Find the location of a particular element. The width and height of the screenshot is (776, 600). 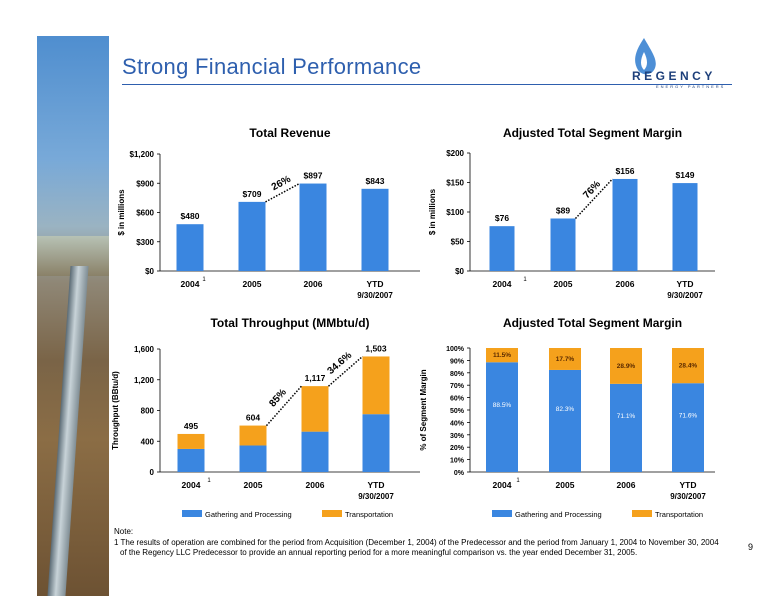

note-label: Note: is located at coordinates (124, 531).